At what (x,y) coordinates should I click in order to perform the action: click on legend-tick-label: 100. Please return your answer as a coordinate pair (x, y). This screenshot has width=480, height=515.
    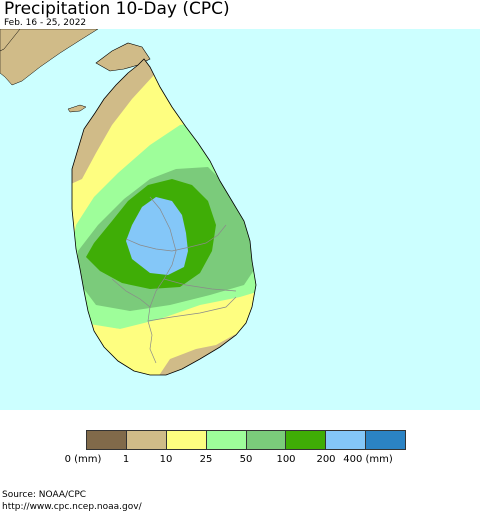
    Looking at the image, I should click on (286, 459).